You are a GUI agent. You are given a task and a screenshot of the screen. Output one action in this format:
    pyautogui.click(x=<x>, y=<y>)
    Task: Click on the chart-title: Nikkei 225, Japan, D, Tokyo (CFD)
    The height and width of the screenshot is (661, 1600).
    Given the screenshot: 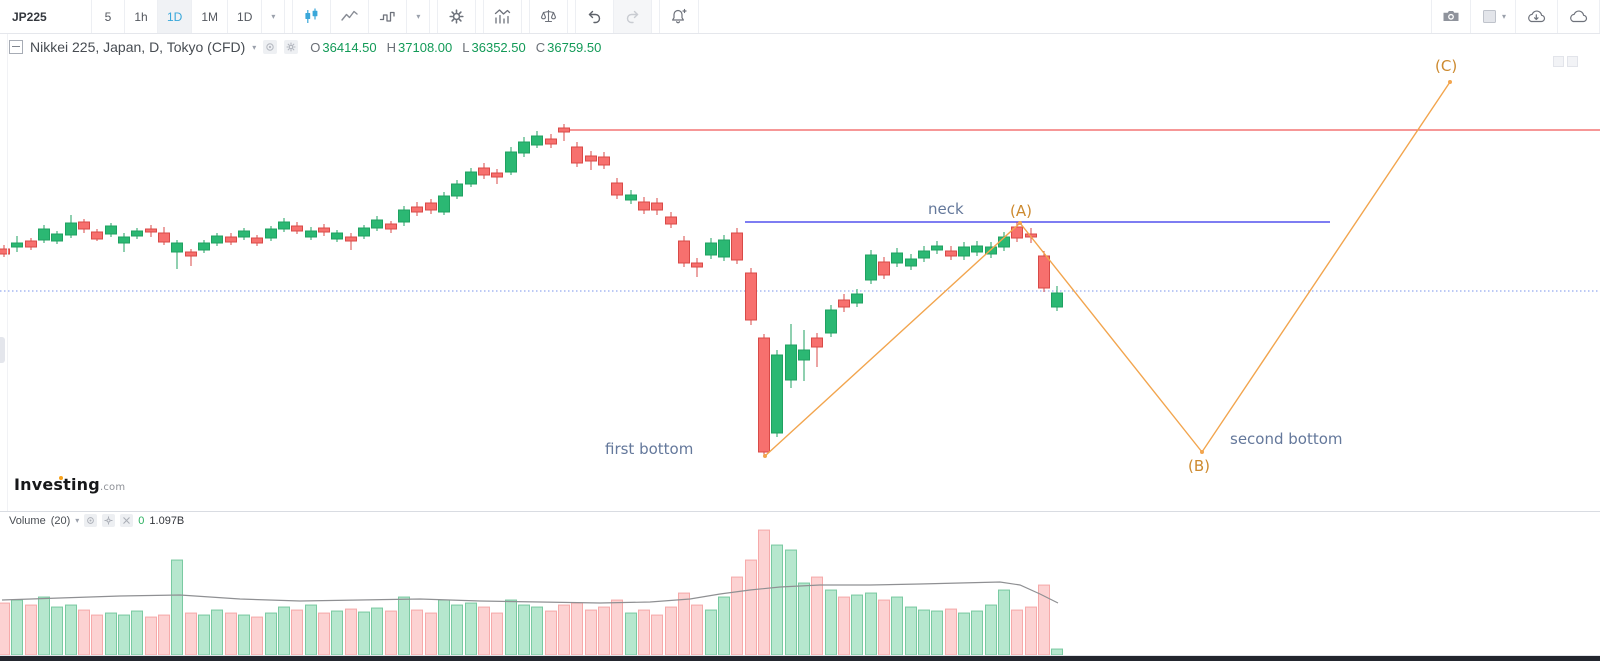 What is the action you would take?
    pyautogui.click(x=138, y=47)
    